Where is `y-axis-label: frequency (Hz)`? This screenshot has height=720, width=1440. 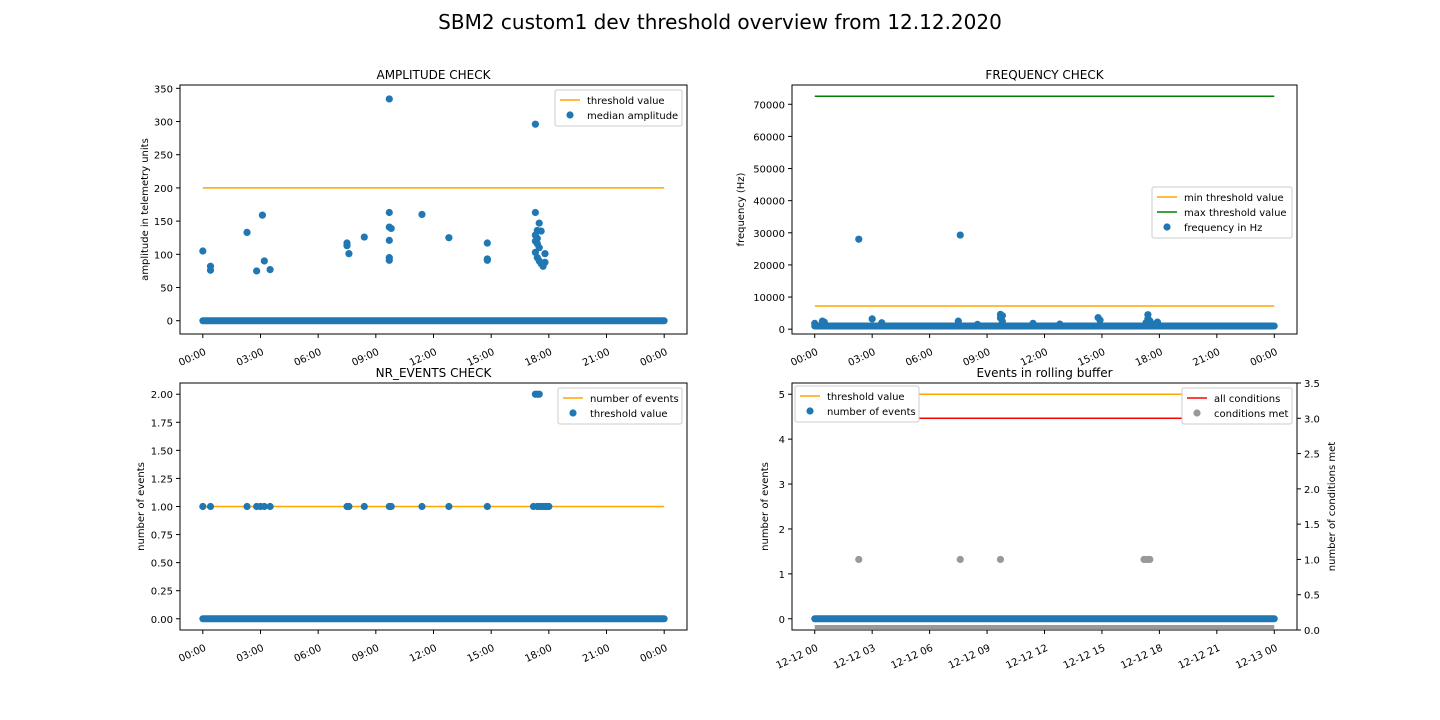 y-axis-label: frequency (Hz) is located at coordinates (741, 209).